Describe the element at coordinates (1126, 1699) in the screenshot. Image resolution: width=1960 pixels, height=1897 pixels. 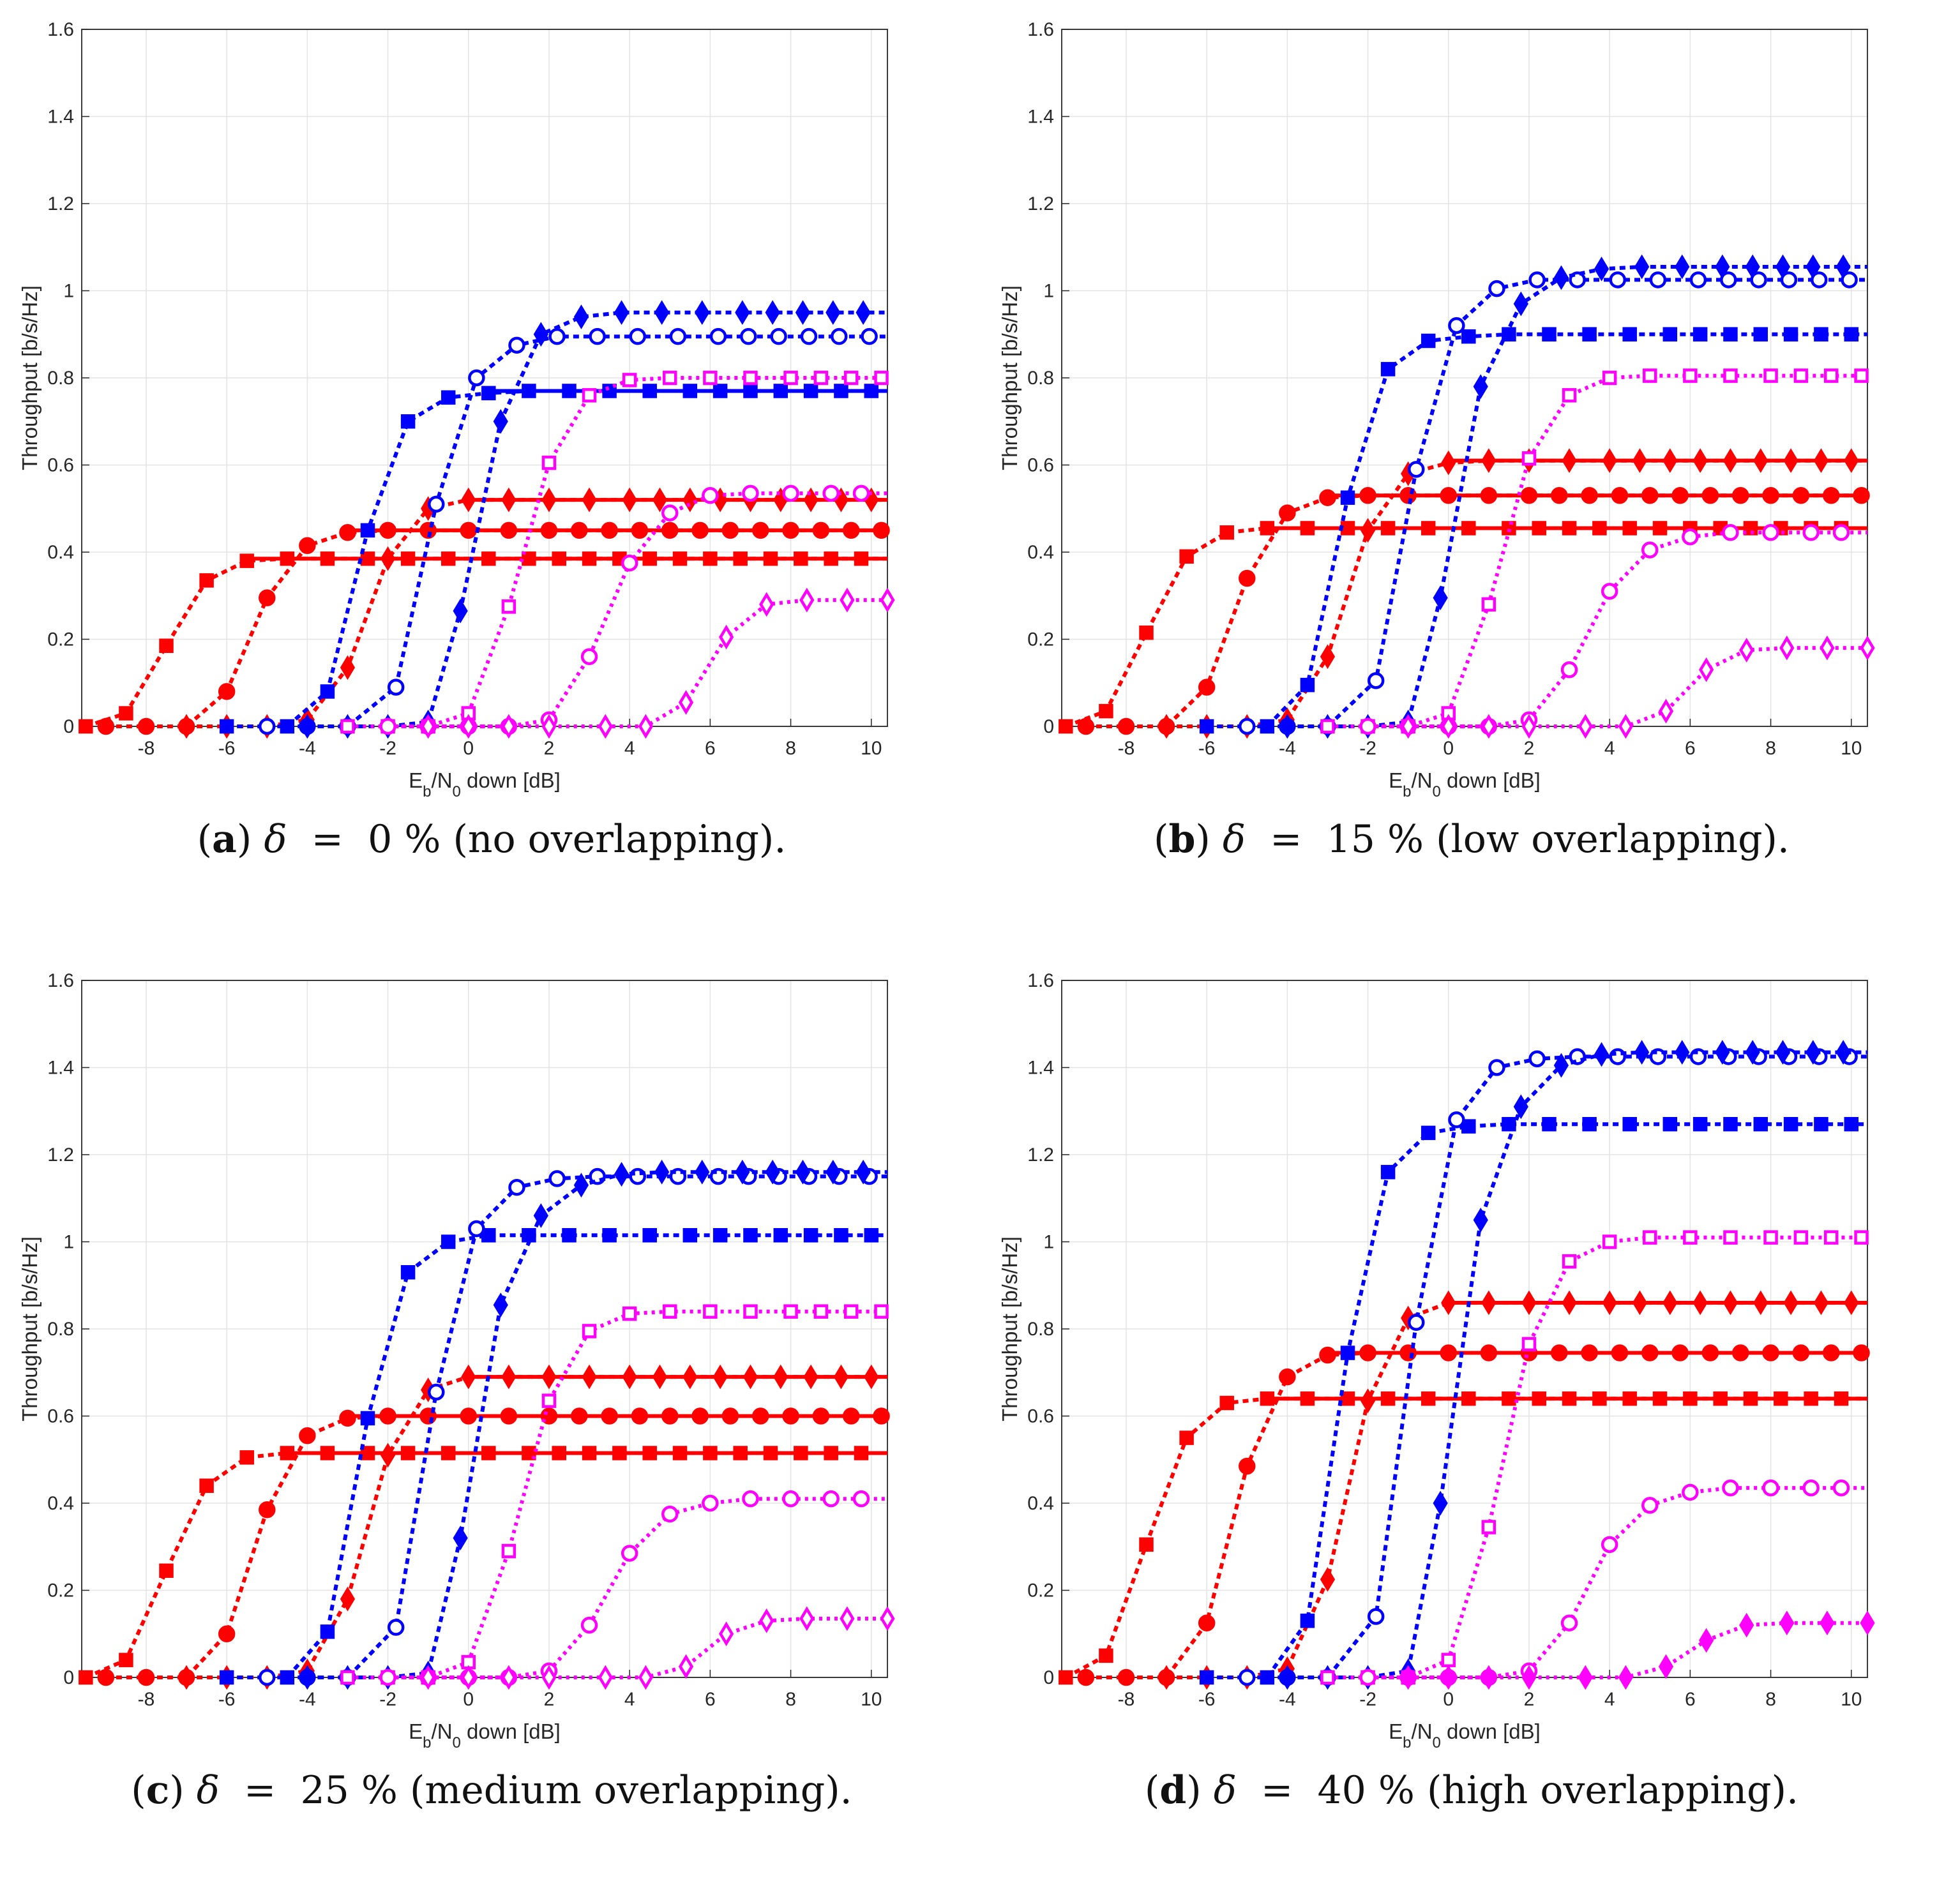
I see `x-tick-label: -8` at that location.